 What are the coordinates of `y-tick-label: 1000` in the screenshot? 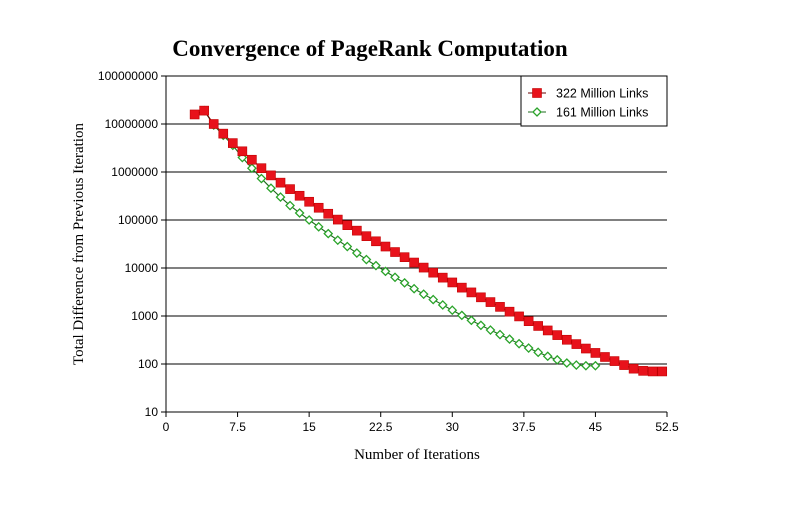 It's located at (144, 316).